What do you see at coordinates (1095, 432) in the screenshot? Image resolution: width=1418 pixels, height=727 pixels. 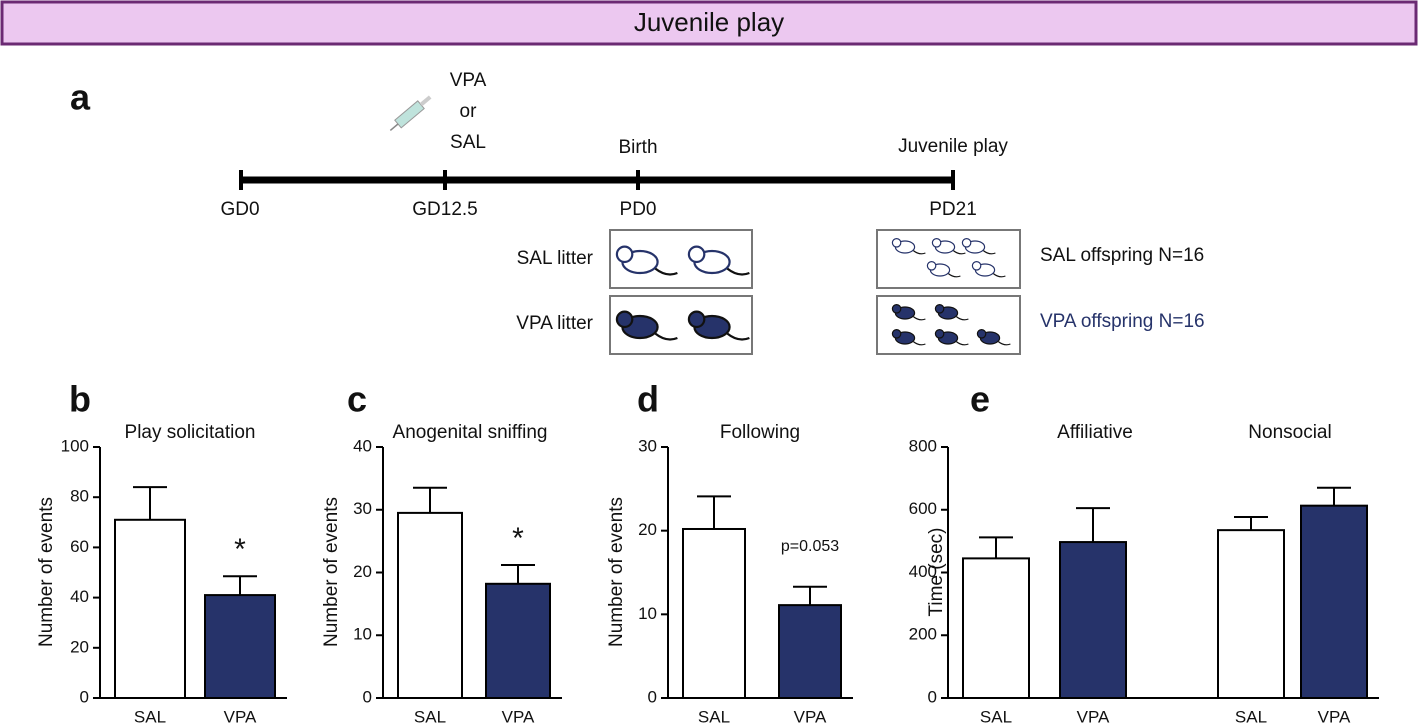 I see `group-label: Affiliative` at bounding box center [1095, 432].